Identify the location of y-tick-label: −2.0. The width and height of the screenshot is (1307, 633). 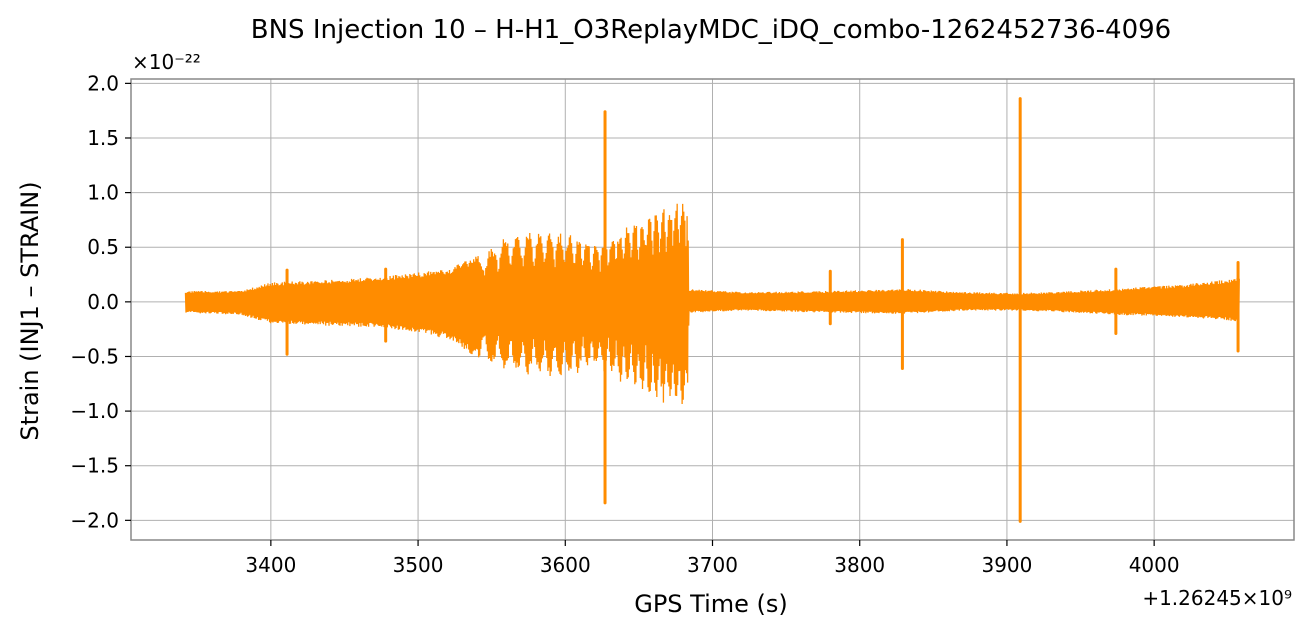
(94, 520).